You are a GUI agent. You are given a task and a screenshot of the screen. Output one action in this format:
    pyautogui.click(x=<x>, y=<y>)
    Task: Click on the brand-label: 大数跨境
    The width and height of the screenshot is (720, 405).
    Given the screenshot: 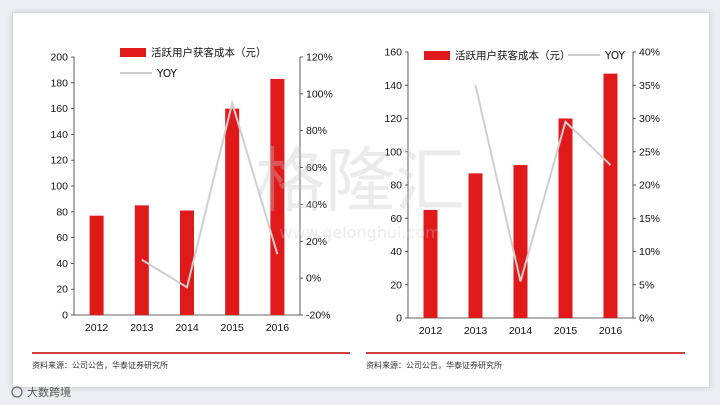 What is the action you would take?
    pyautogui.click(x=49, y=392)
    